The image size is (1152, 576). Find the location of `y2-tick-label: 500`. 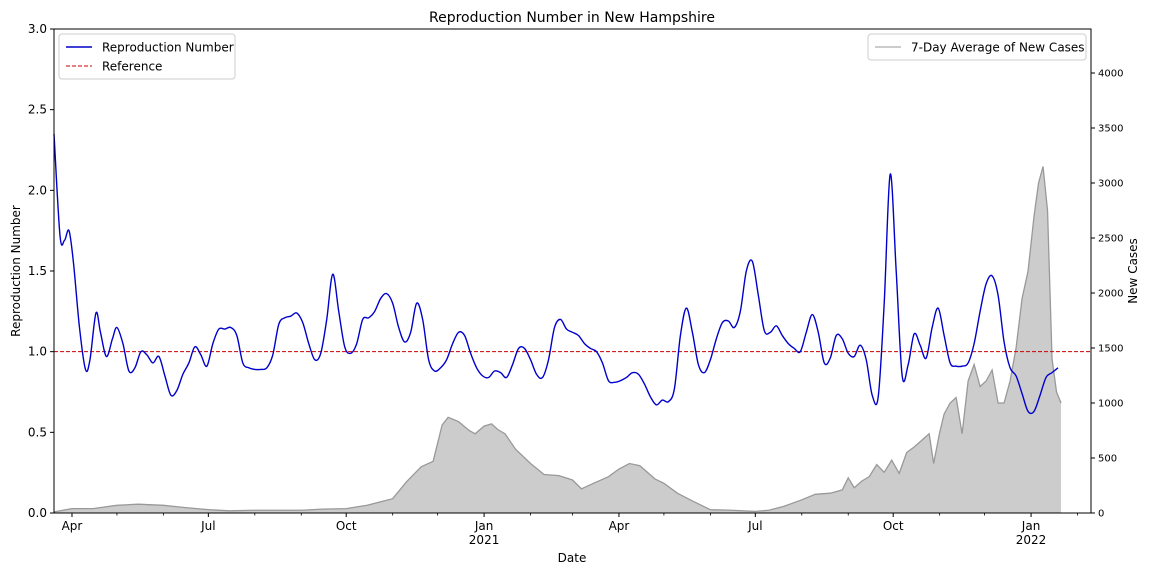

y2-tick-label: 500 is located at coordinates (1107, 459).